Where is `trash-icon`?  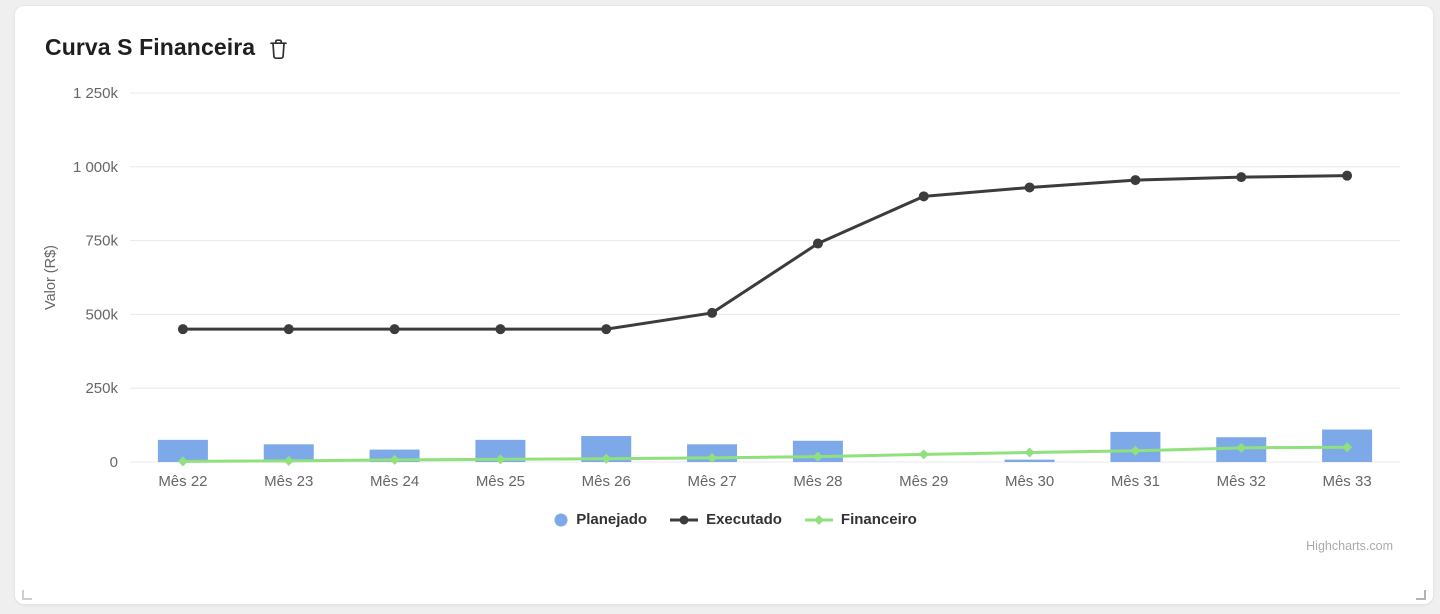
trash-icon is located at coordinates (279, 48).